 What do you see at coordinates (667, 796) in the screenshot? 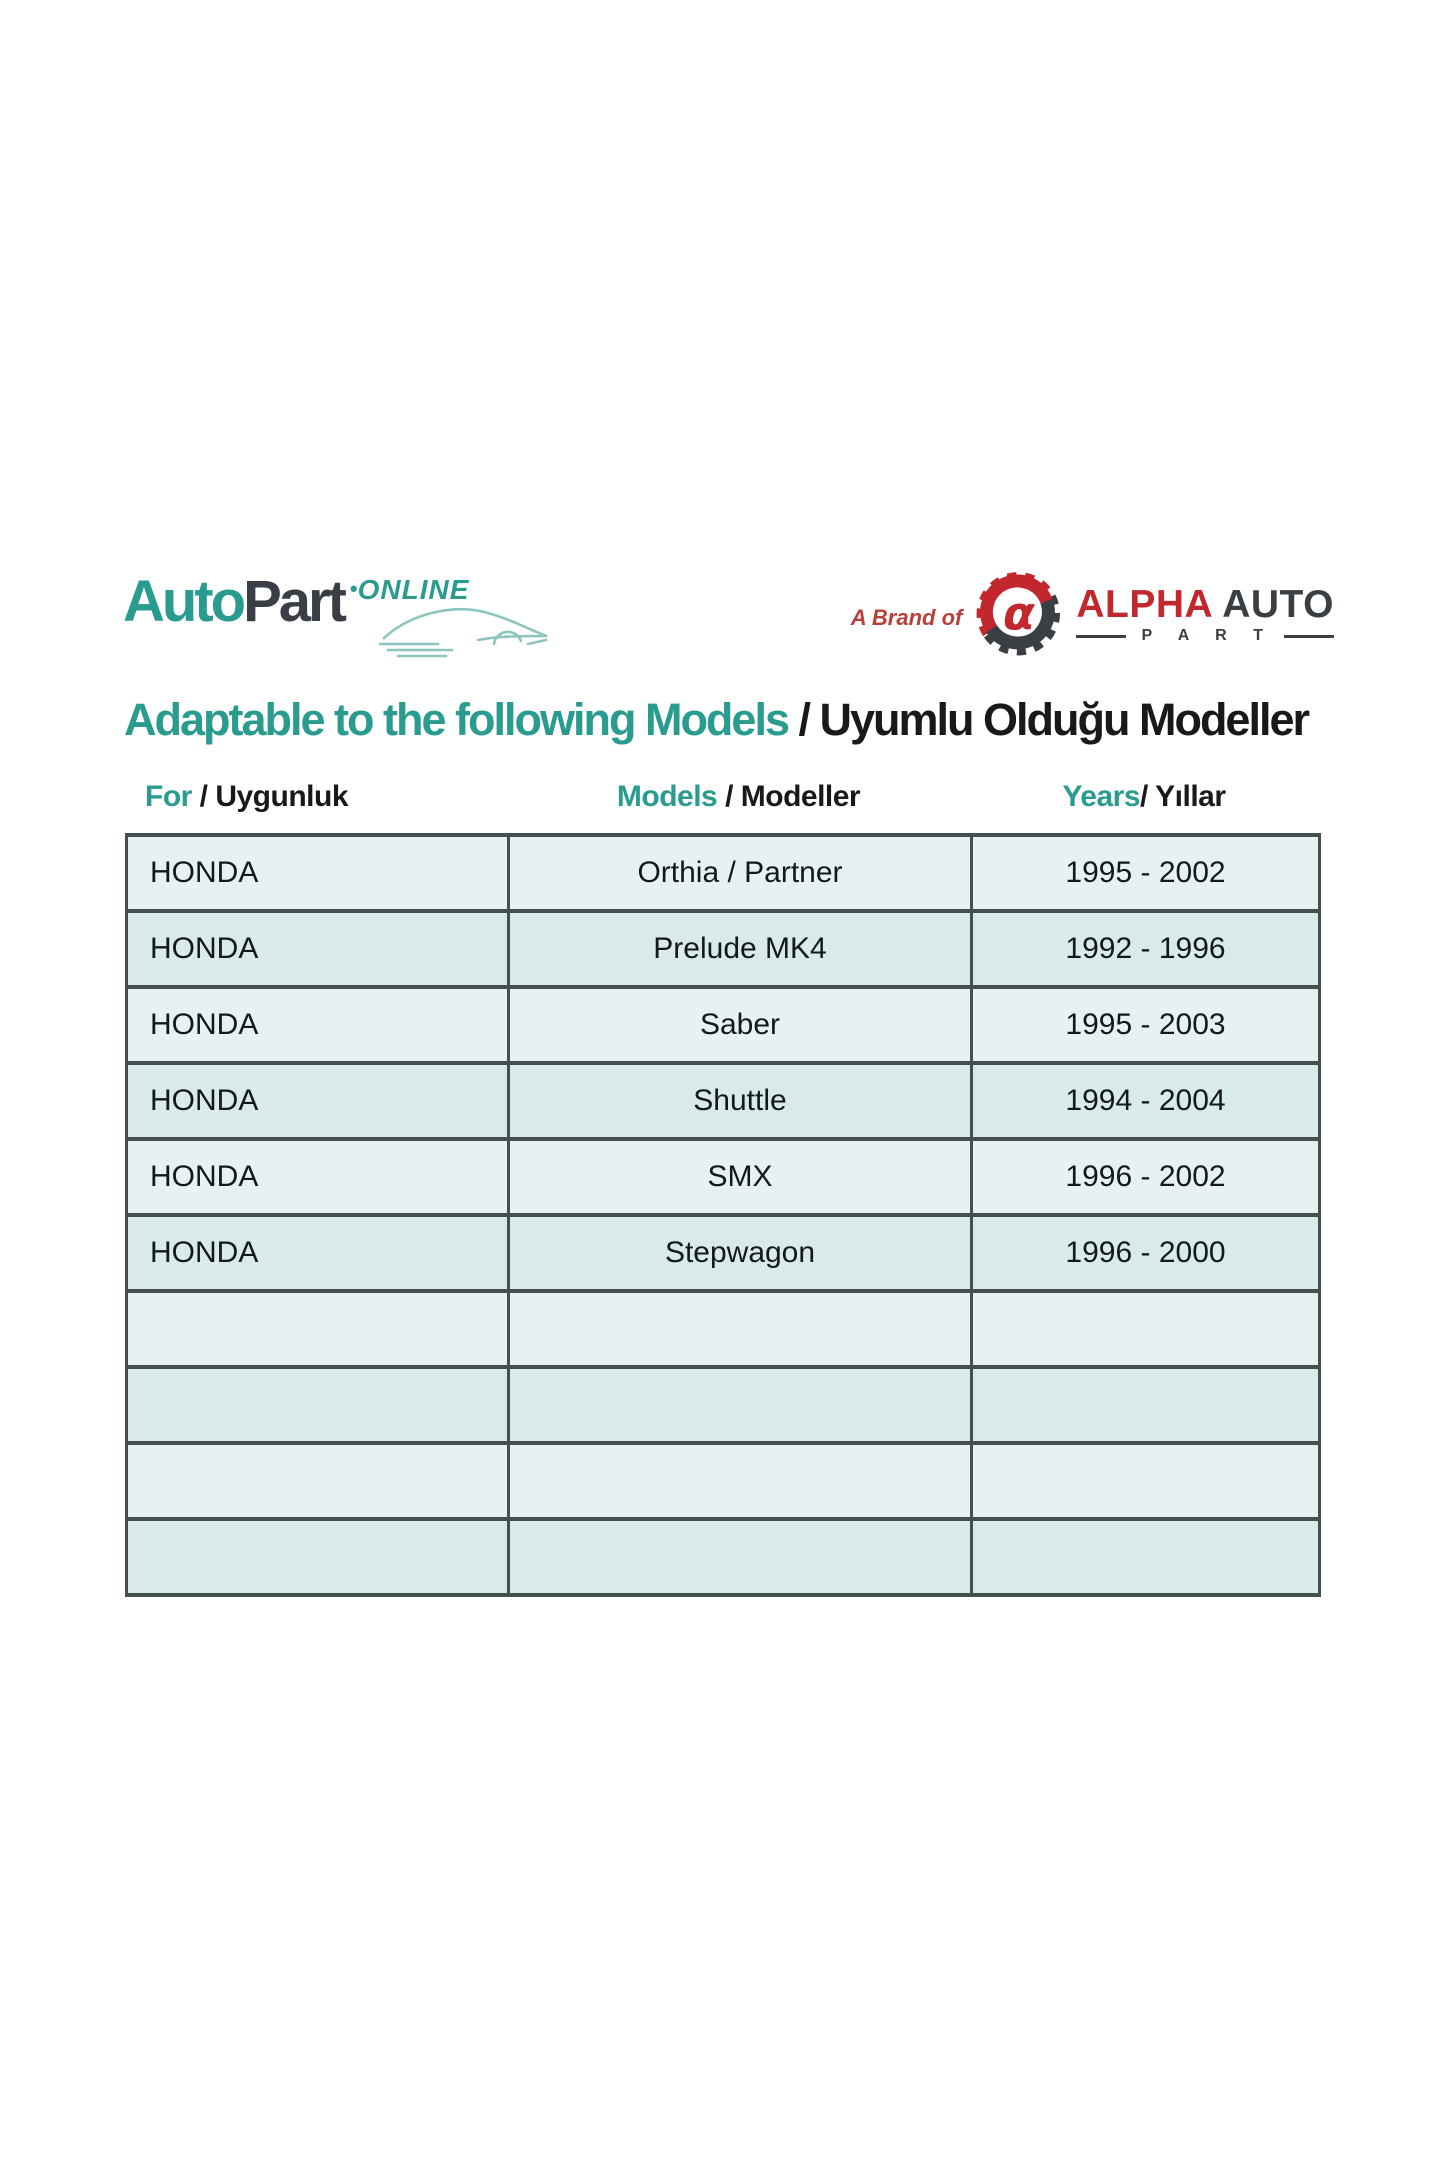
I see `col-header-models-en: Models` at bounding box center [667, 796].